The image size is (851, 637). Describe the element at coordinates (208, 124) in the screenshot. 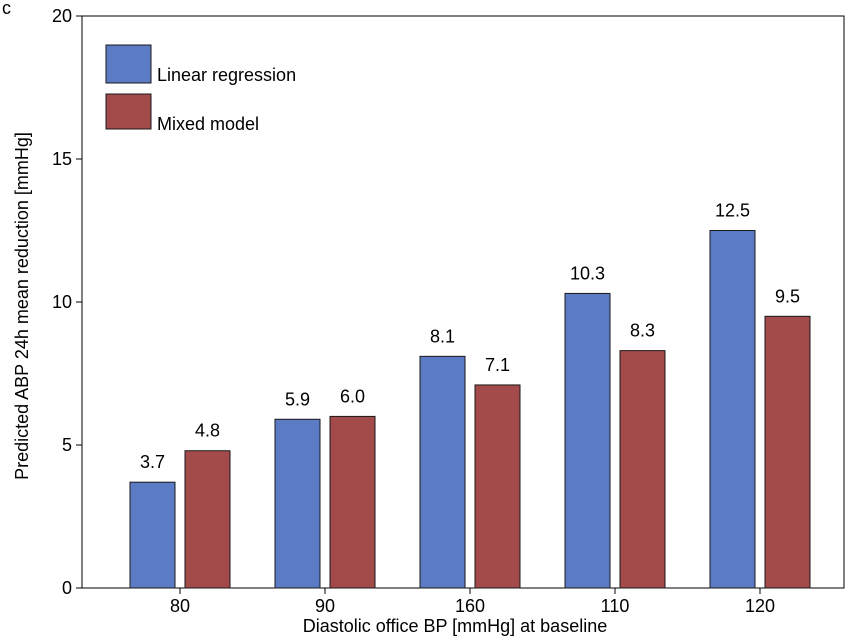

I see `legend-label-mixed-model: Mixed model` at that location.